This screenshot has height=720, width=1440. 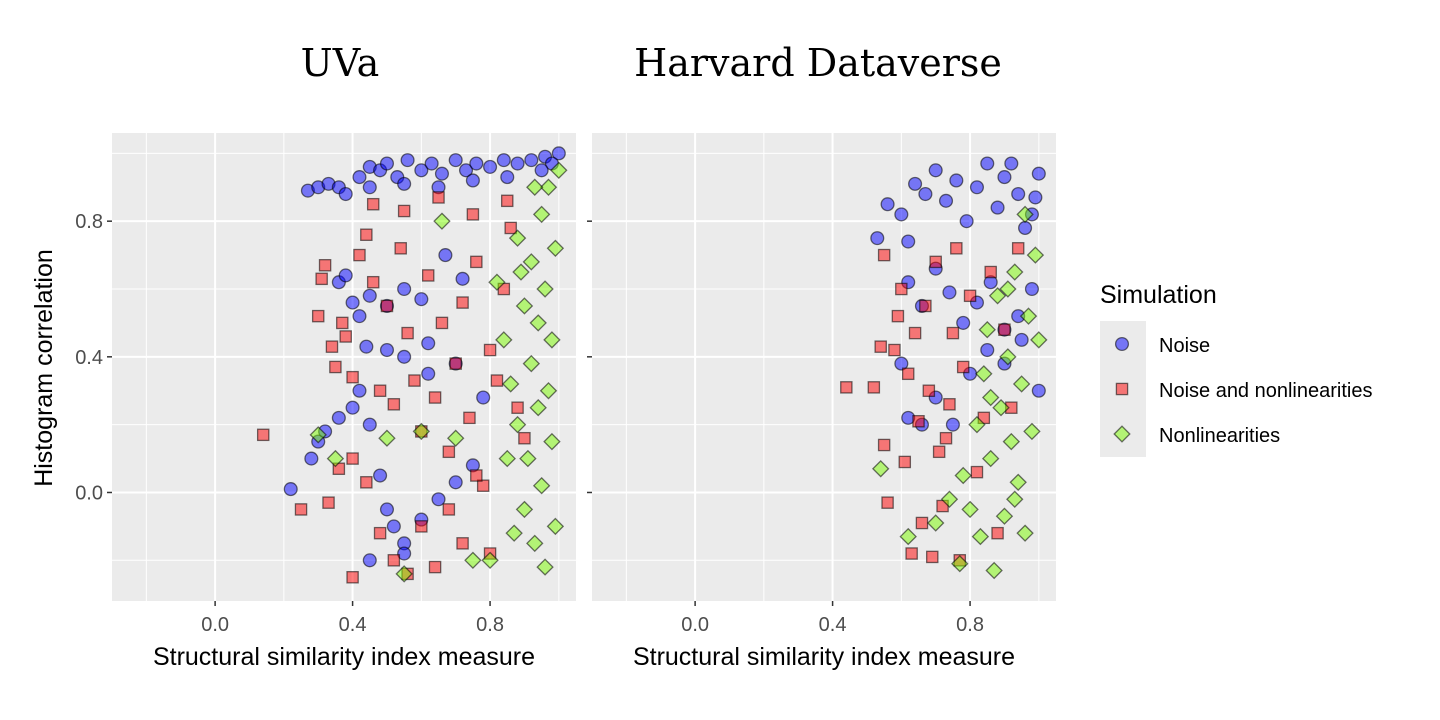 I want to click on legend-label-noise: Noise, so click(x=1184, y=346).